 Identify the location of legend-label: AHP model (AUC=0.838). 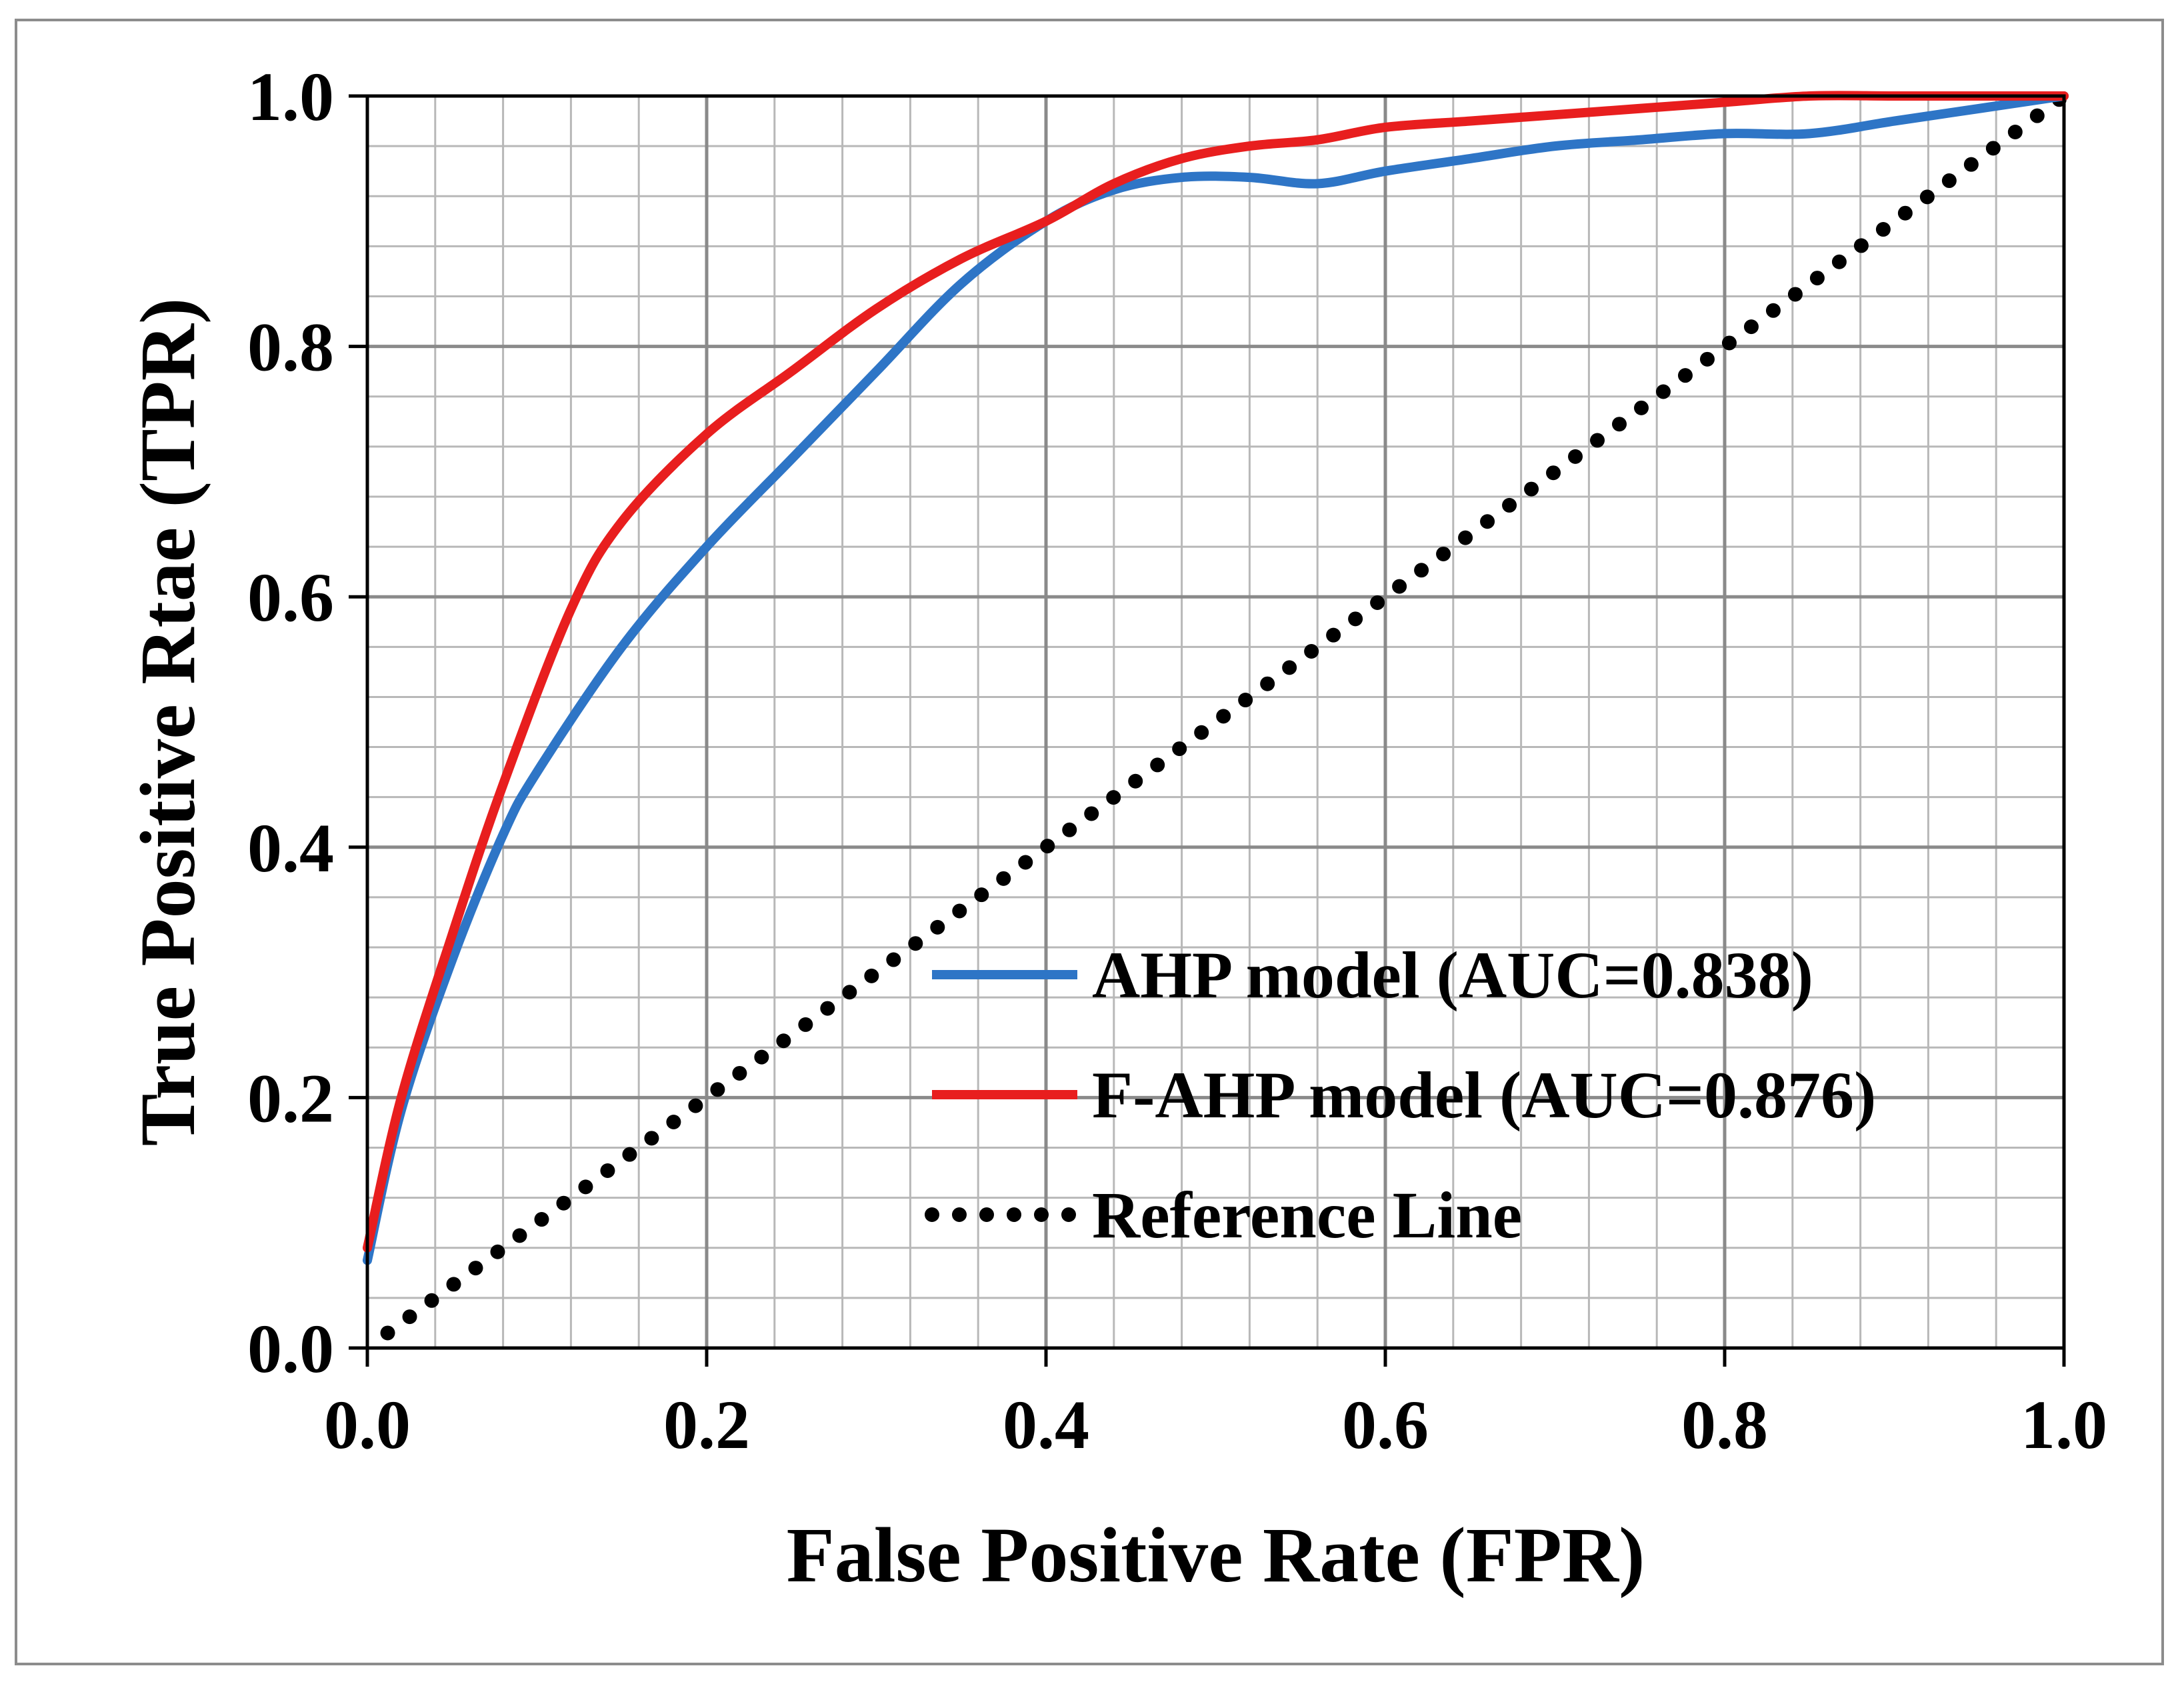
(1452, 975).